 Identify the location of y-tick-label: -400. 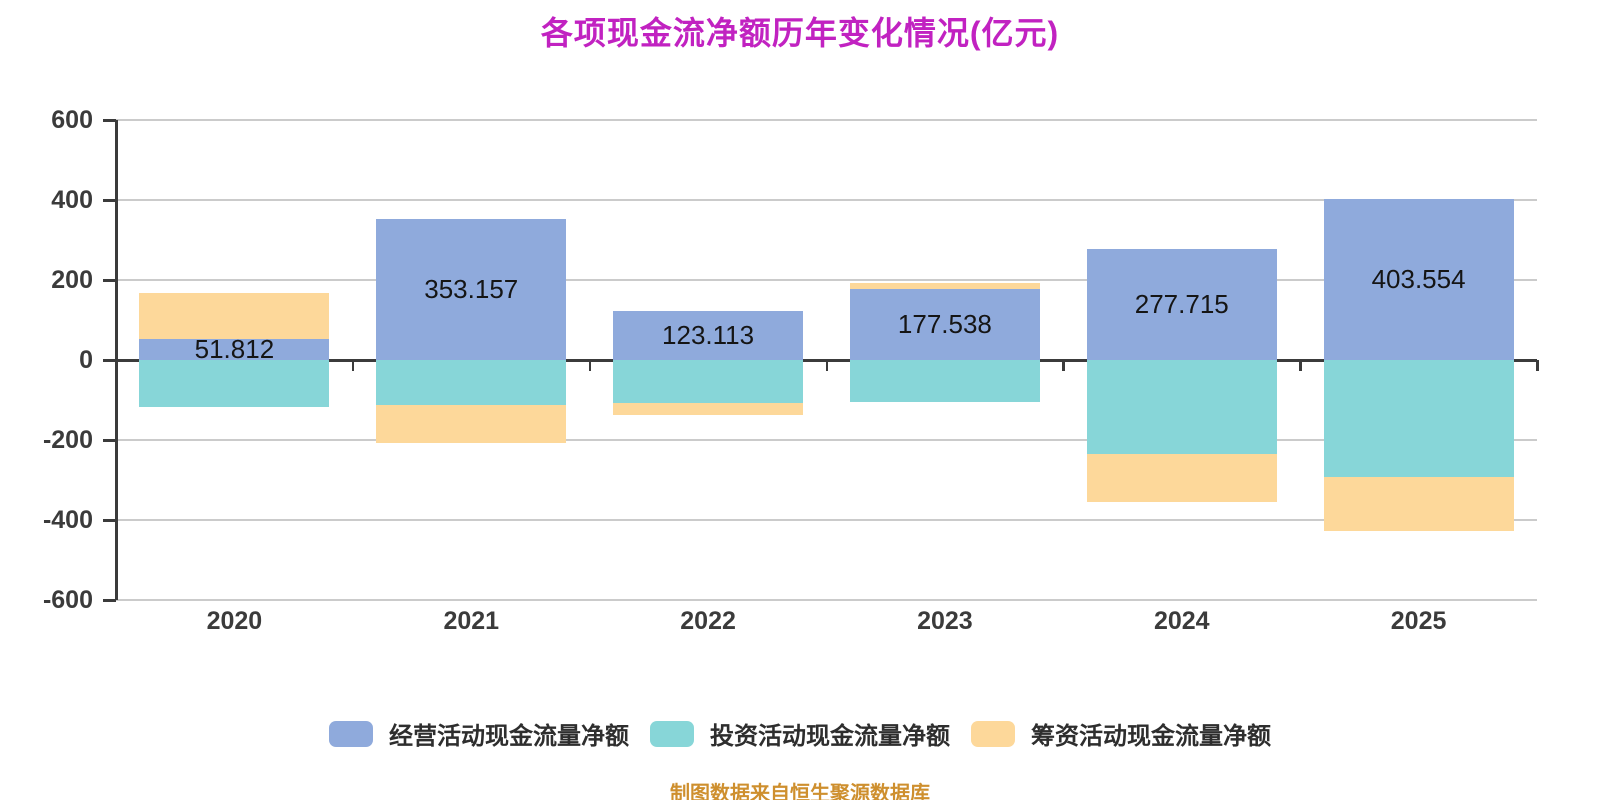
(67, 520).